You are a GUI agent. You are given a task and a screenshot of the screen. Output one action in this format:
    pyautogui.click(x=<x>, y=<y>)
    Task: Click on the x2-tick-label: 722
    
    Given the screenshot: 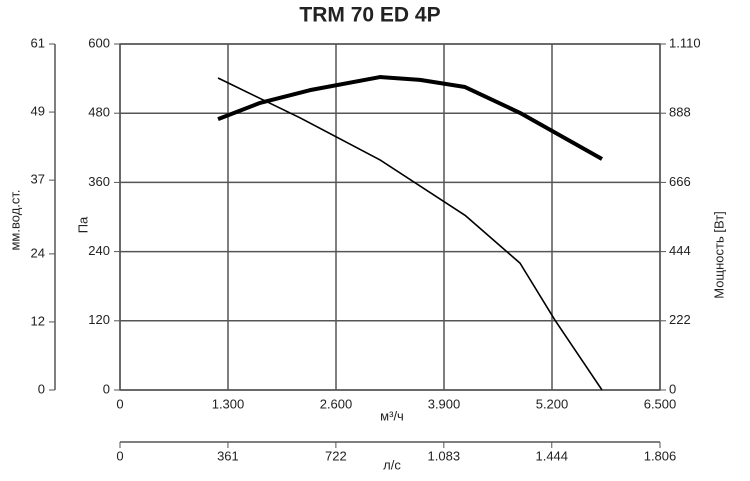 What is the action you would take?
    pyautogui.click(x=336, y=455)
    